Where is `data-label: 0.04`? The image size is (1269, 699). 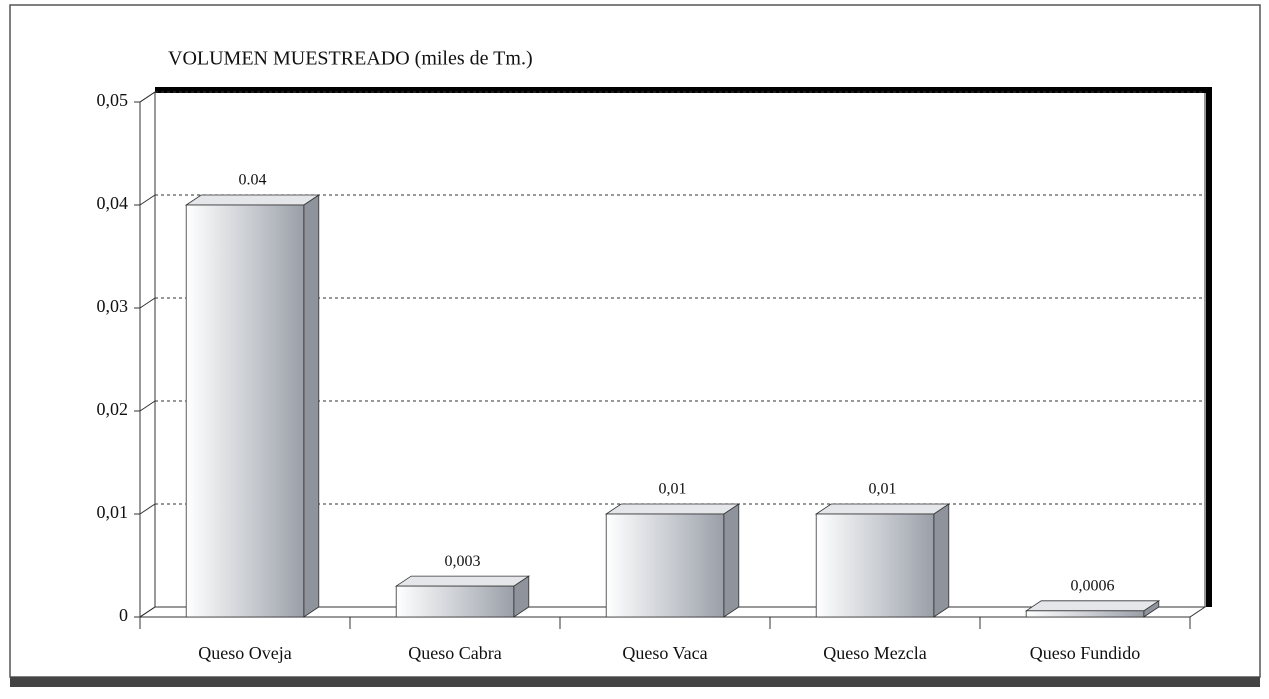
data-label: 0.04 is located at coordinates (253, 180).